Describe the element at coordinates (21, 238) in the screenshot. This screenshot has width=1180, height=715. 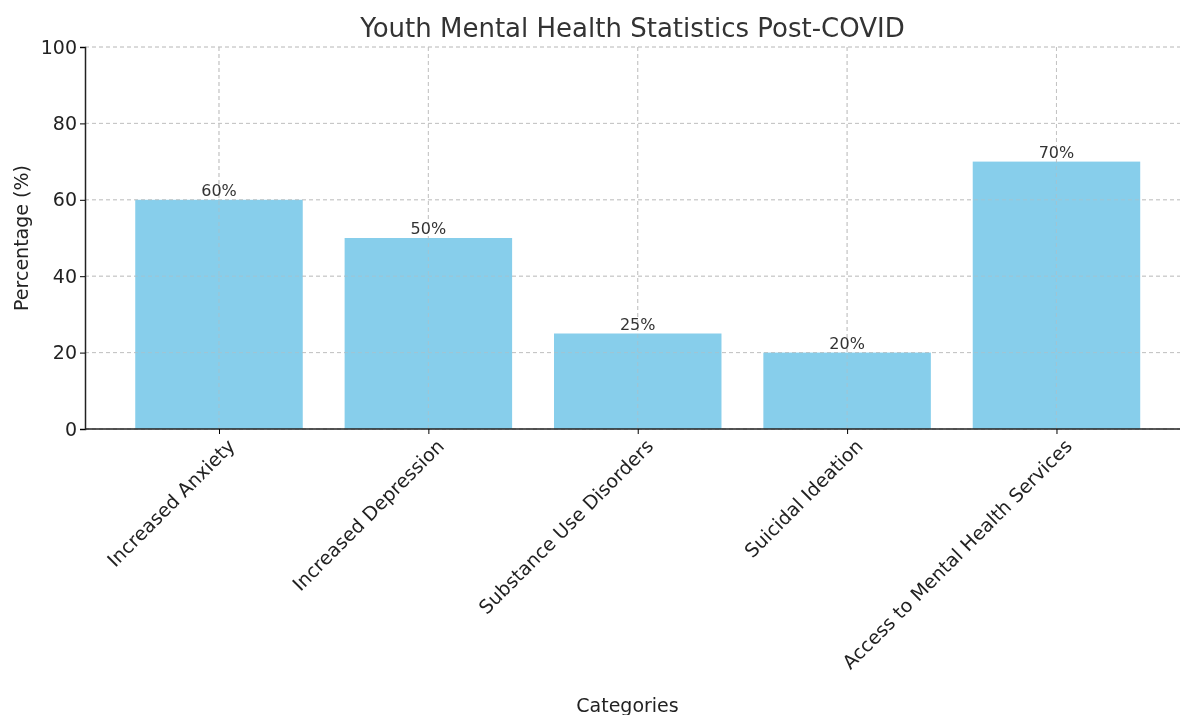
I see `y-axis-title: Percentage (%)` at that location.